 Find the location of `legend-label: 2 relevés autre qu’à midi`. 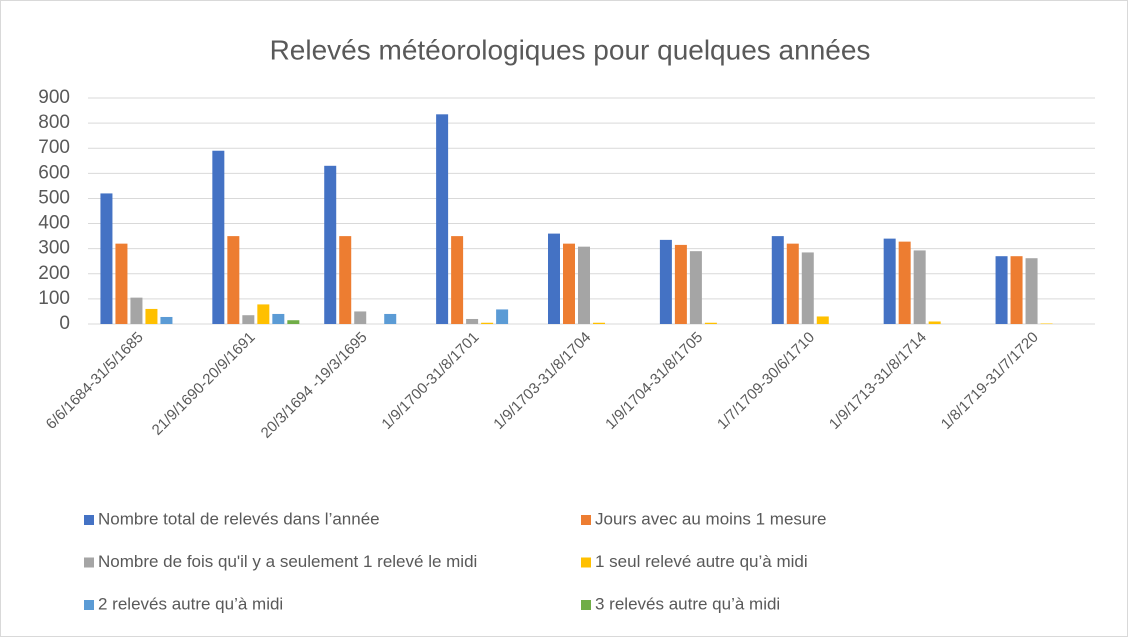

legend-label: 2 relevés autre qu’à midi is located at coordinates (190, 603).